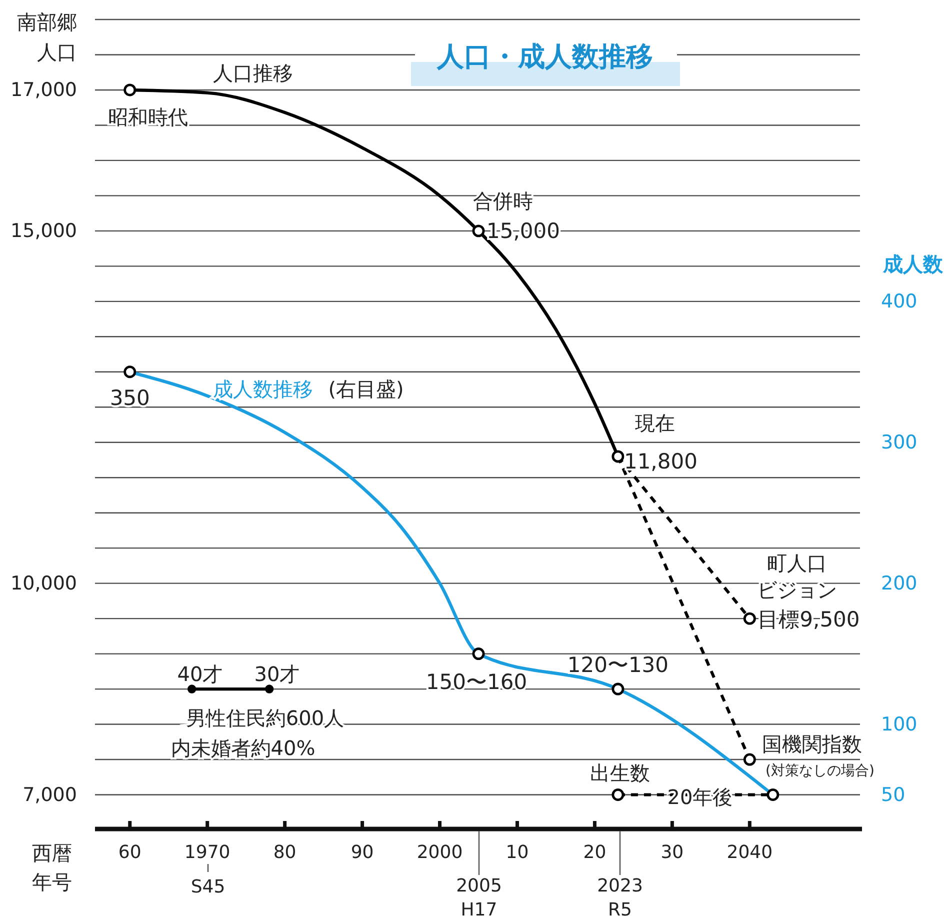 Image resolution: width=944 pixels, height=922 pixels. What do you see at coordinates (661, 461) in the screenshot?
I see `data-label: 11,800` at bounding box center [661, 461].